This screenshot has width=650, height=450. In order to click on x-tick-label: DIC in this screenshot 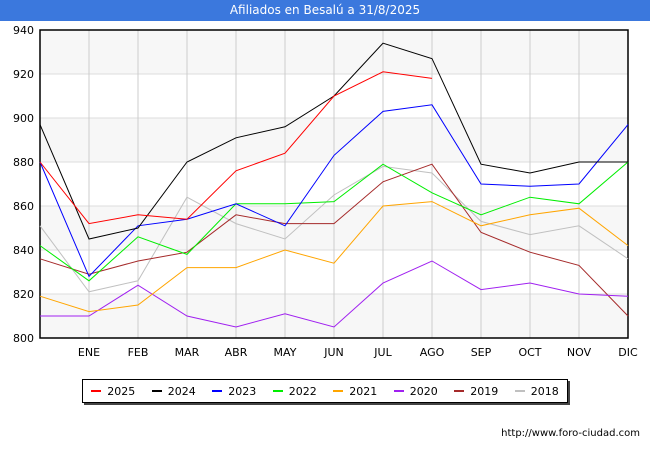, I will do `click(628, 352)`.